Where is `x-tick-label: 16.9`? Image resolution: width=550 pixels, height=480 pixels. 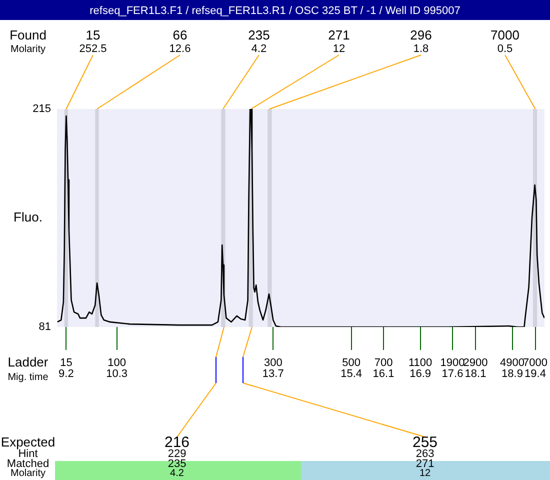 x-tick-label: 16.9 is located at coordinates (421, 374).